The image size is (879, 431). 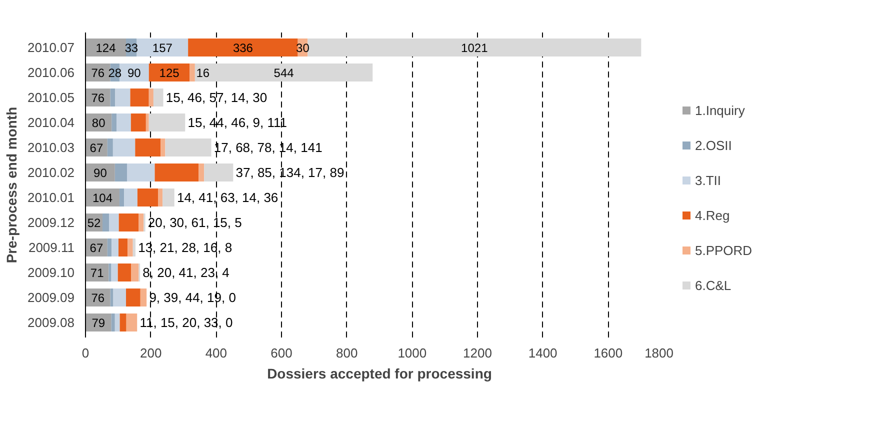 I want to click on data-label: 104, so click(x=102, y=198).